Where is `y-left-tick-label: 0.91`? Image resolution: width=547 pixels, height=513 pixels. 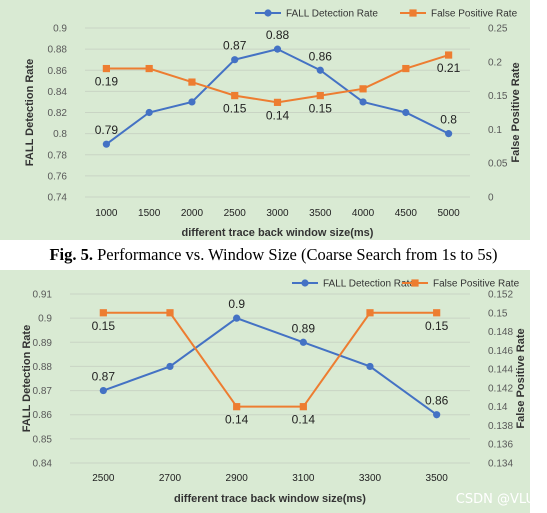 y-left-tick-label: 0.91 is located at coordinates (43, 295).